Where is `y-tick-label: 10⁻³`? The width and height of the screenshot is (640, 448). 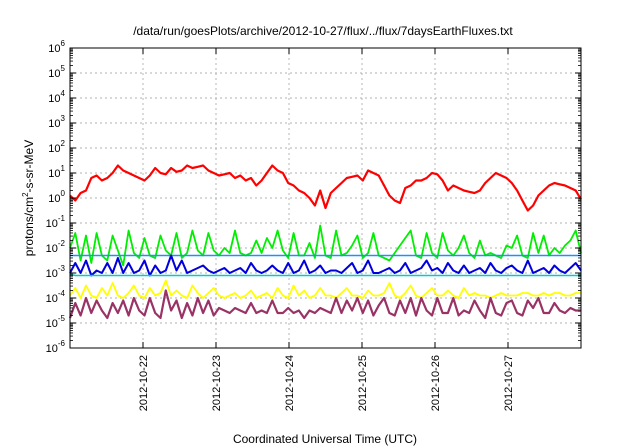
y-tick-label: 10⁻³ is located at coordinates (56, 272).